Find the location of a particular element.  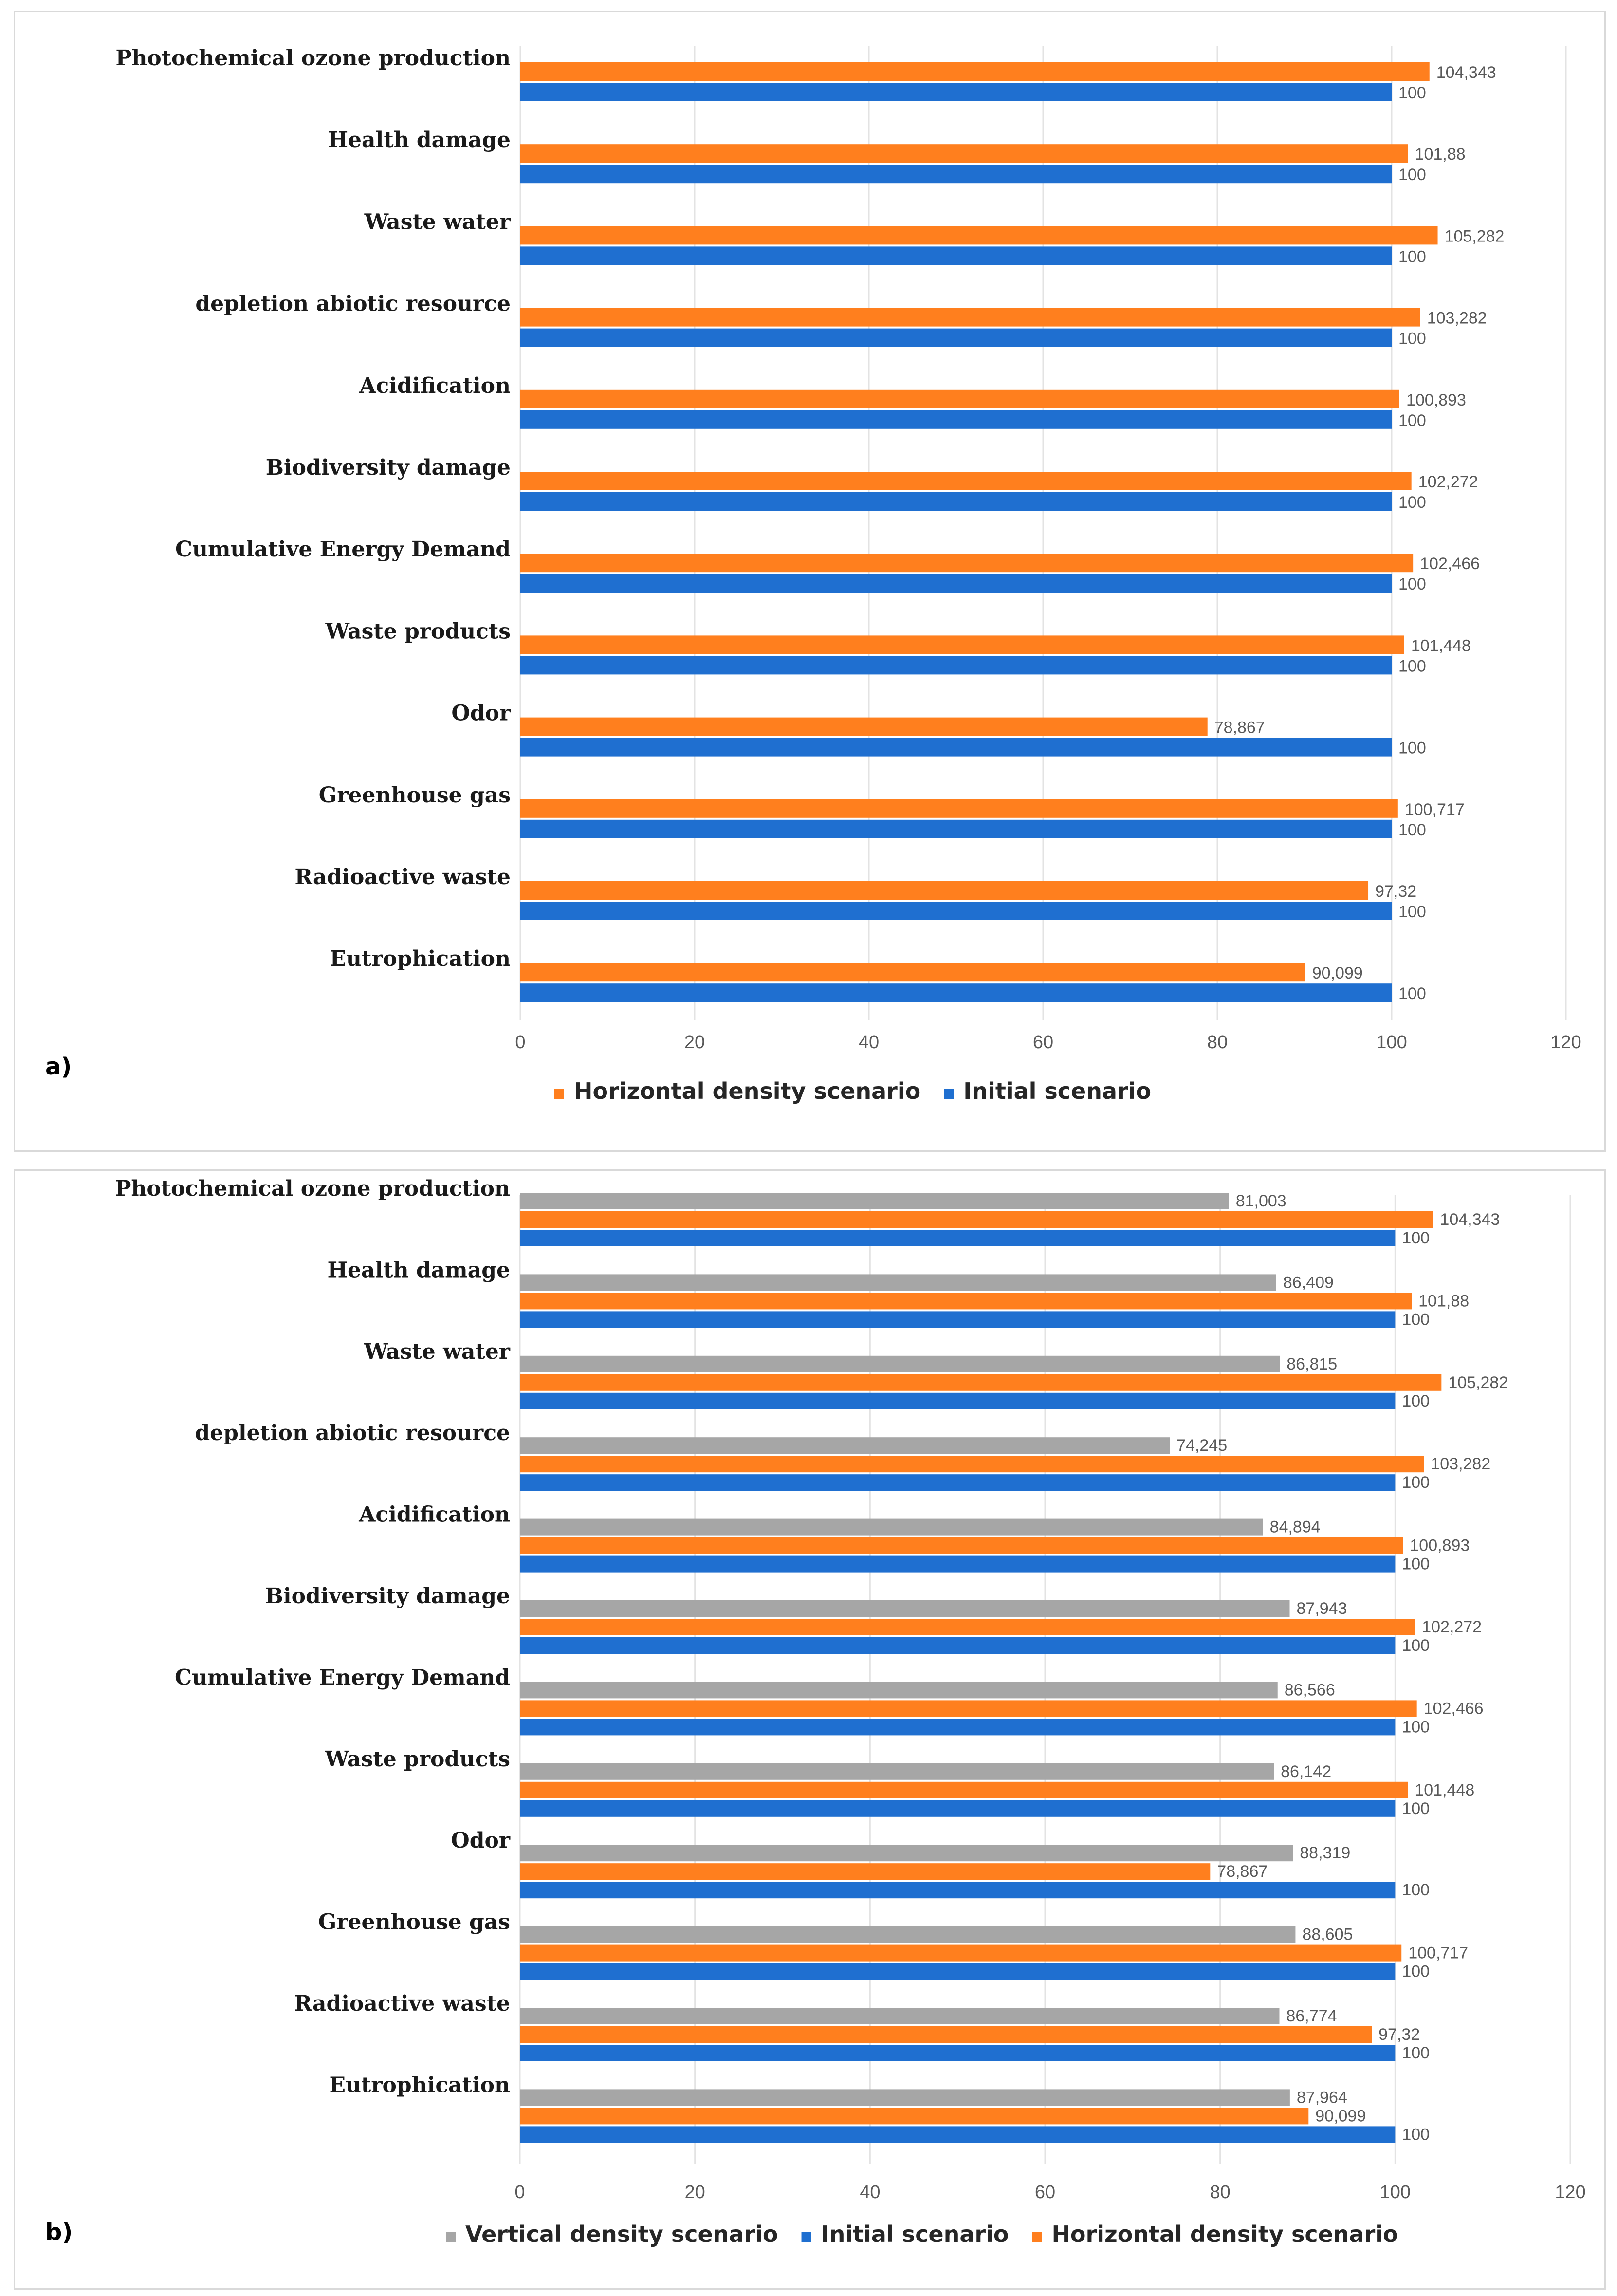

x-tick-label: 100 is located at coordinates (1395, 2193).